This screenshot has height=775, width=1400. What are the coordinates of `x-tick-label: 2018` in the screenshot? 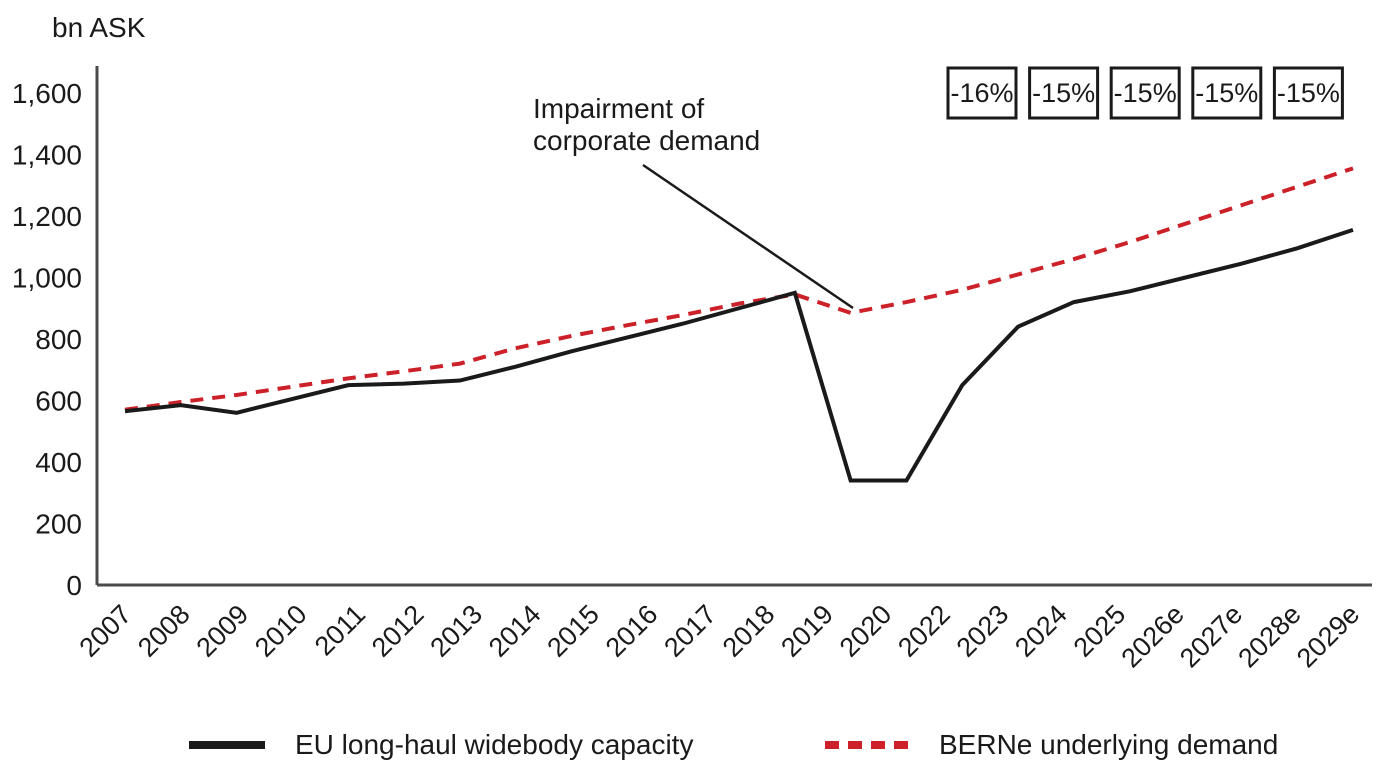 It's located at (749, 631).